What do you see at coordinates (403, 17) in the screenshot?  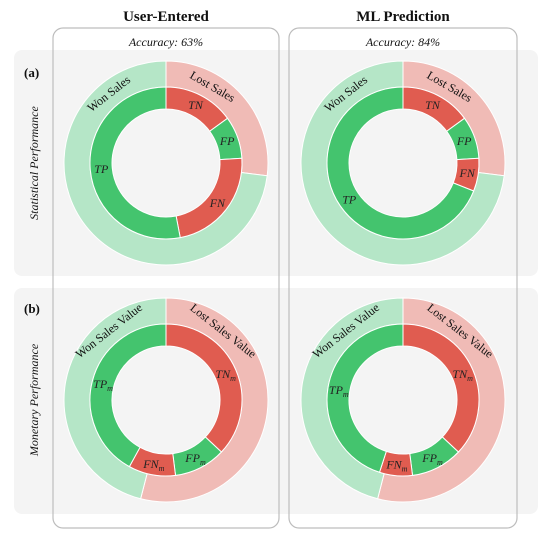 I see `column-title-ml-prediction: ML Prediction` at bounding box center [403, 17].